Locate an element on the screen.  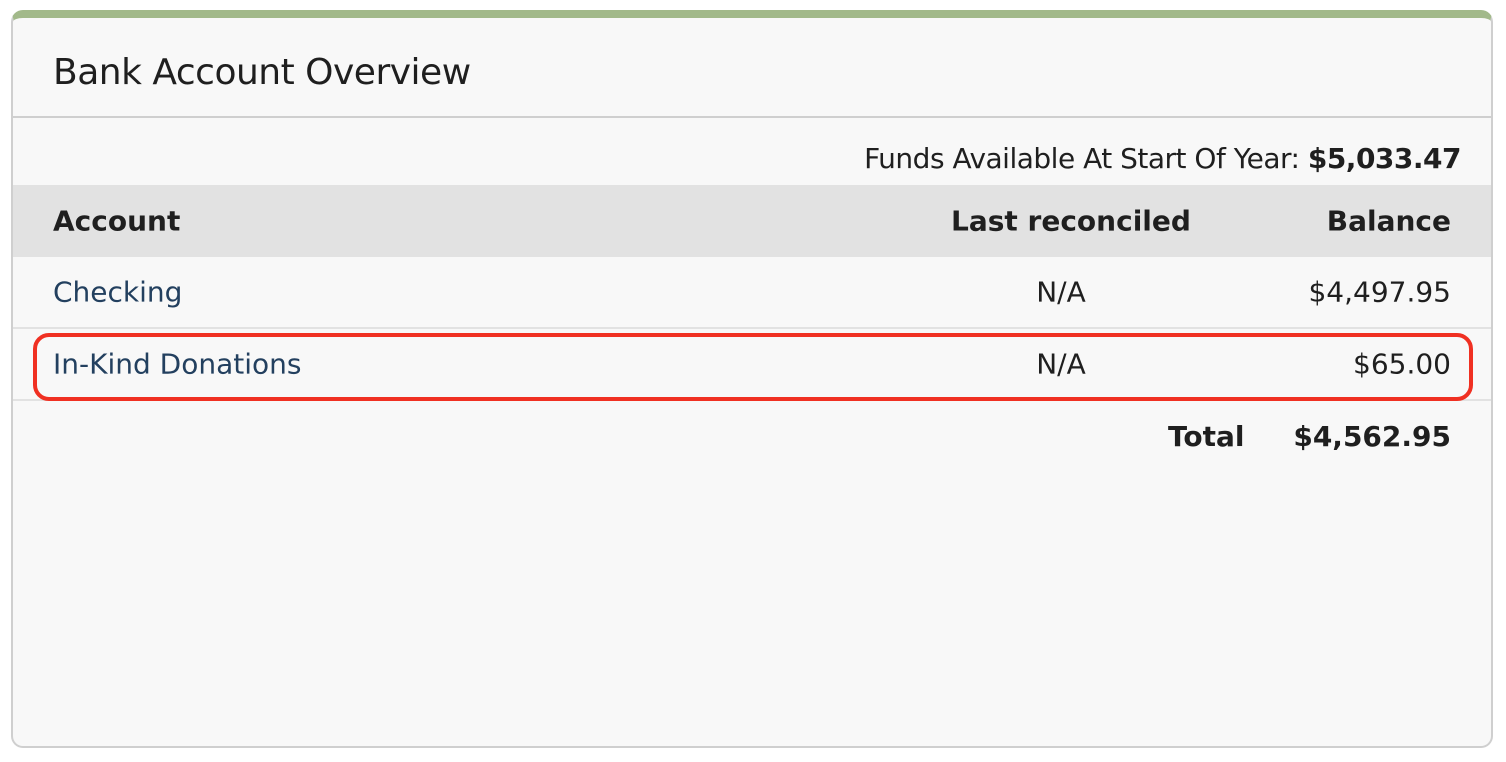
panel-title: Bank Account Overview is located at coordinates (262, 72).